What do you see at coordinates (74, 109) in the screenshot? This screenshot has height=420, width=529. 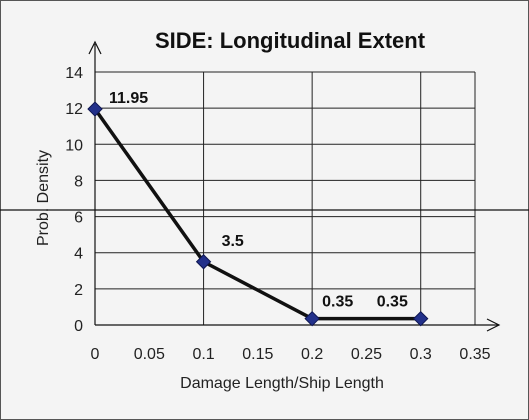 I see `y-tick-label: 12` at bounding box center [74, 109].